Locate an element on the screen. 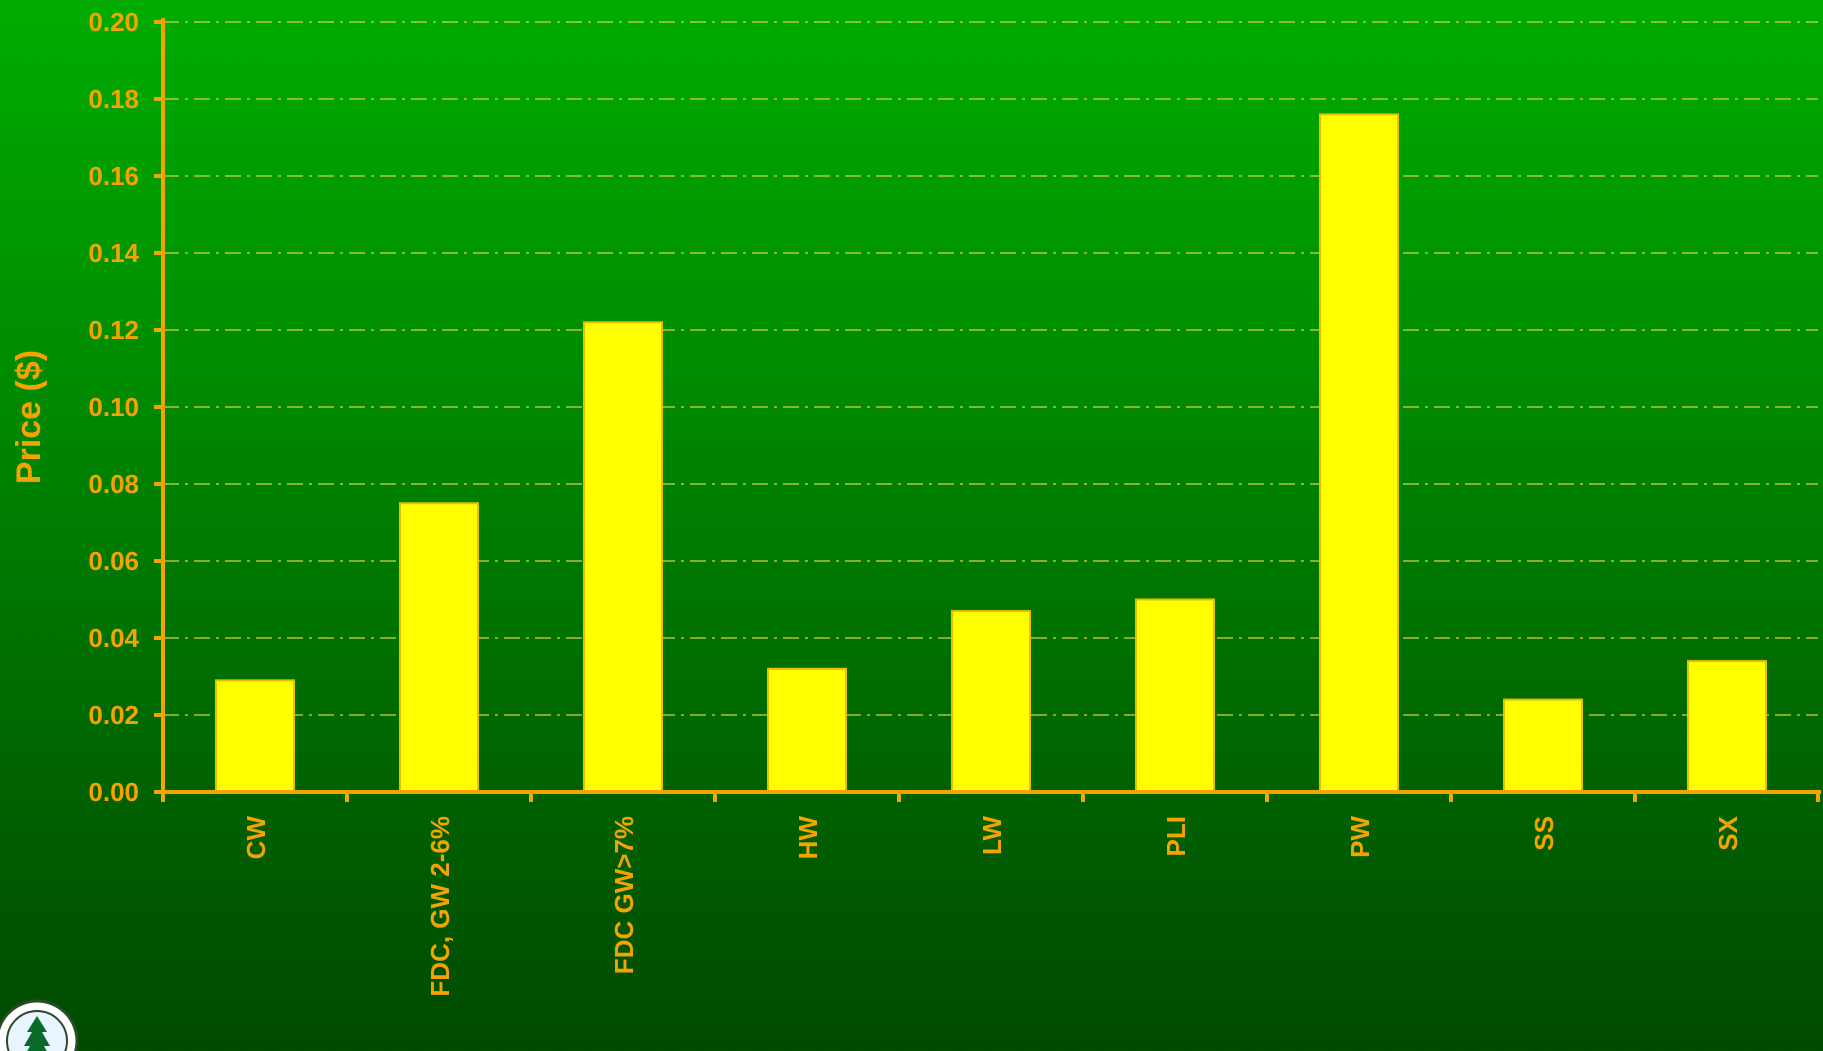 The height and width of the screenshot is (1051, 1823). y-tick-label: 0.08 is located at coordinates (113, 484).